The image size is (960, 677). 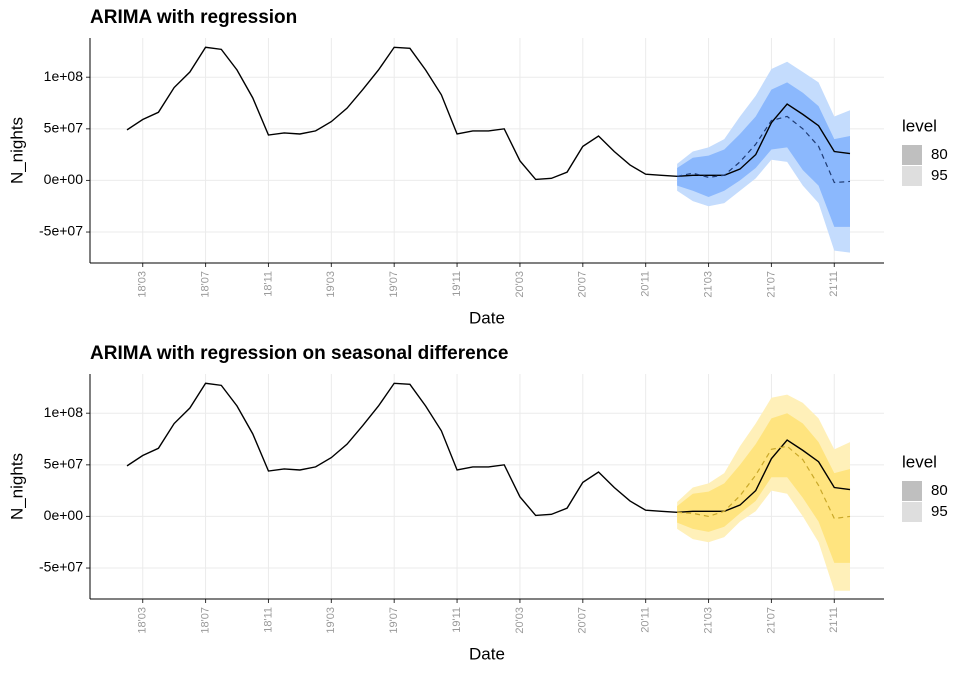 I want to click on chart-title: ARIMA with regression, so click(x=193, y=17).